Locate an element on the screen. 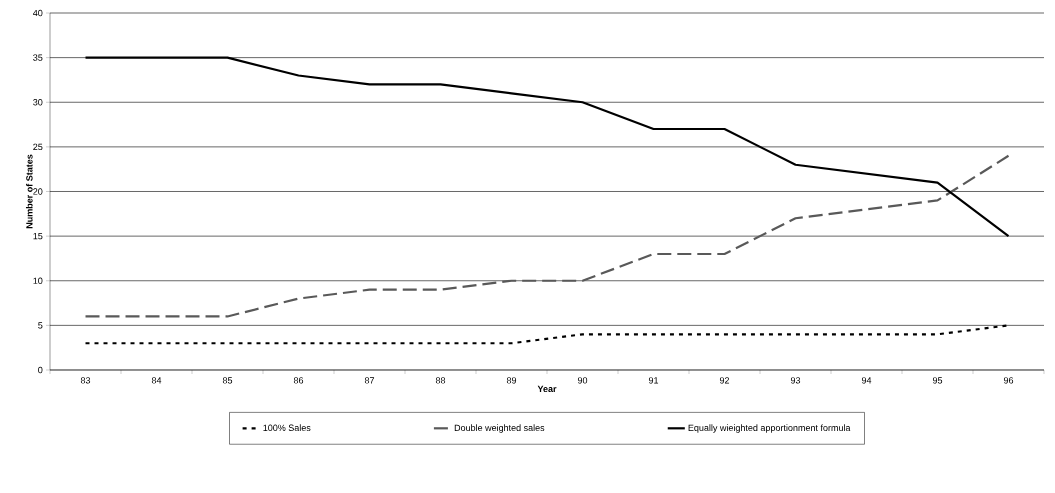 The width and height of the screenshot is (1055, 493). x-axis-title: Year is located at coordinates (547, 389).